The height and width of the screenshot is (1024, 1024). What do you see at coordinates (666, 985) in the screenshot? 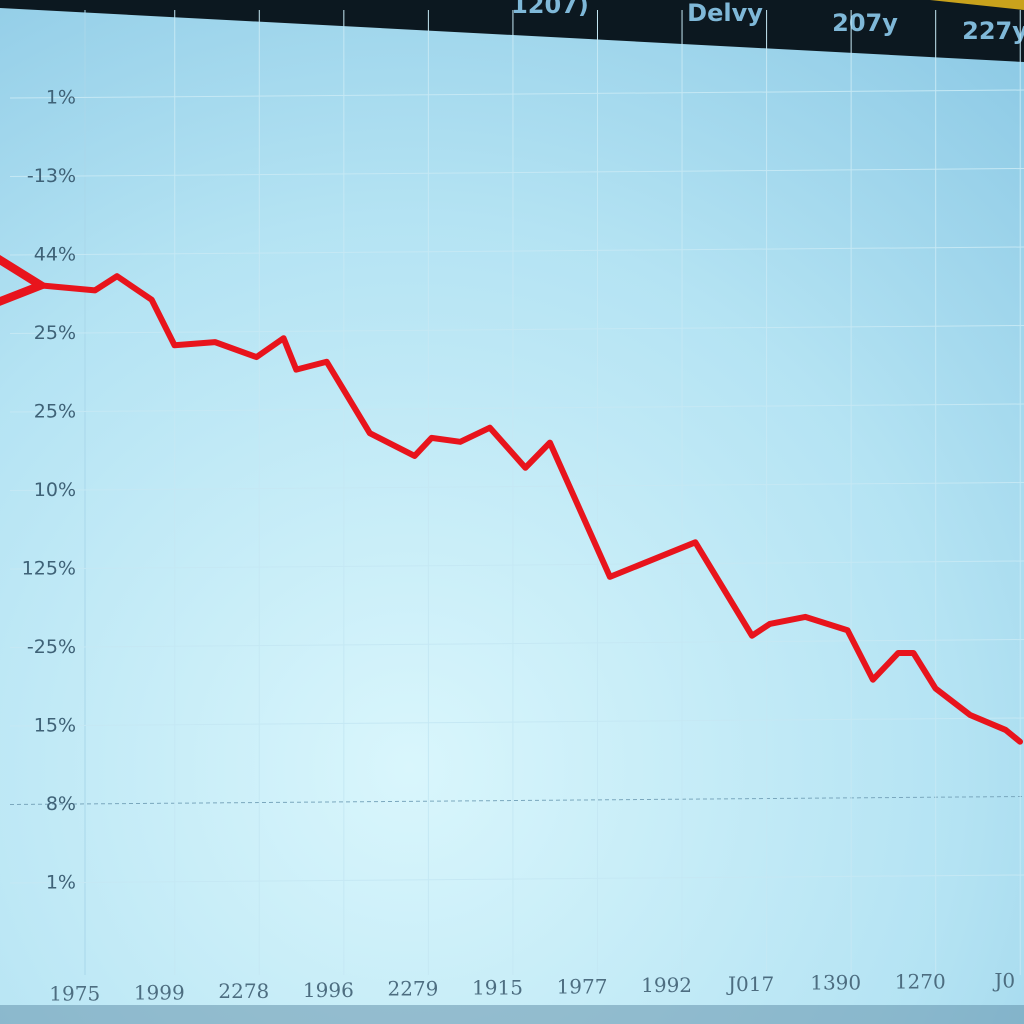
I see `x-tick-label: 1992` at bounding box center [666, 985].